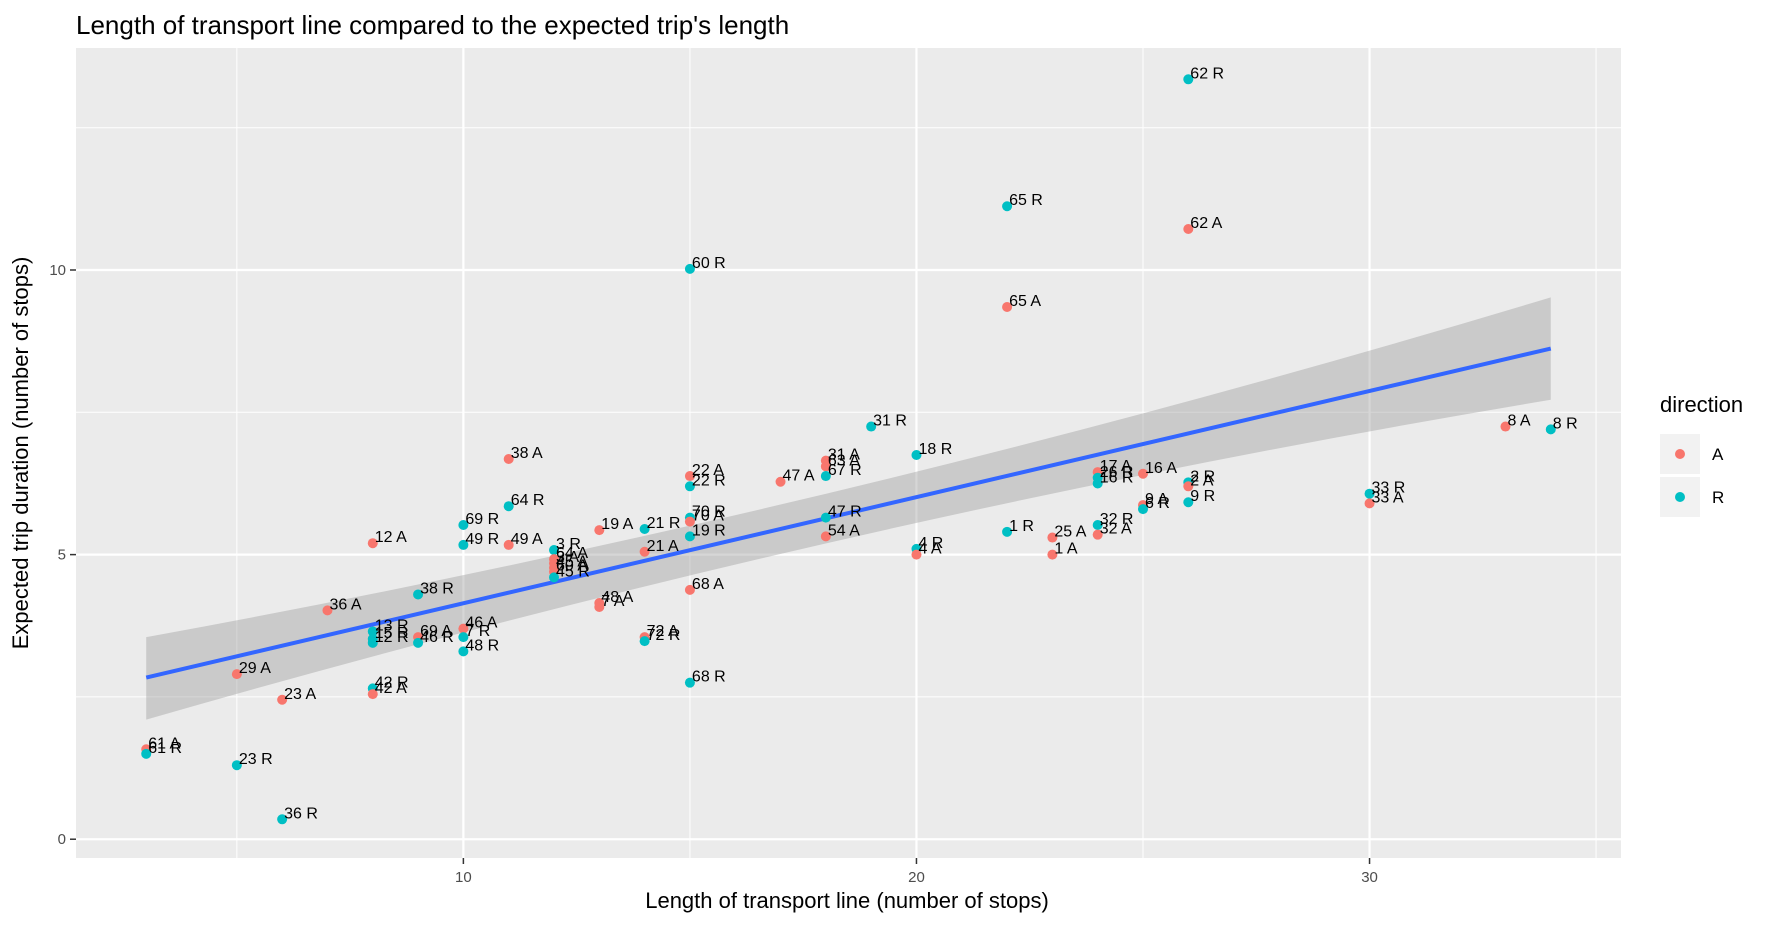 The image size is (1771, 926). Describe the element at coordinates (436, 631) in the screenshot. I see `point-label-60: 69 A` at that location.